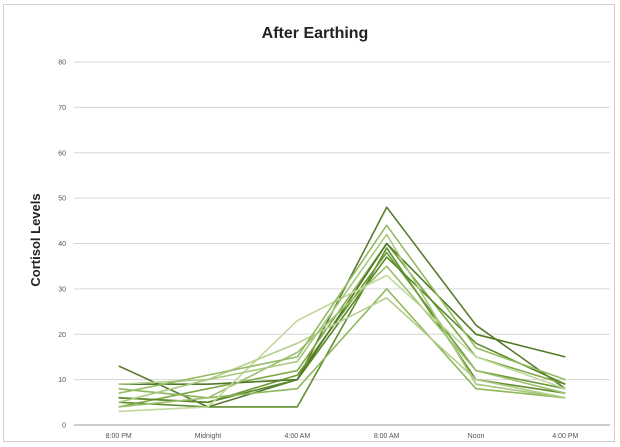 The width and height of the screenshot is (620, 447). I want to click on y-tick-label: 50, so click(62, 199).